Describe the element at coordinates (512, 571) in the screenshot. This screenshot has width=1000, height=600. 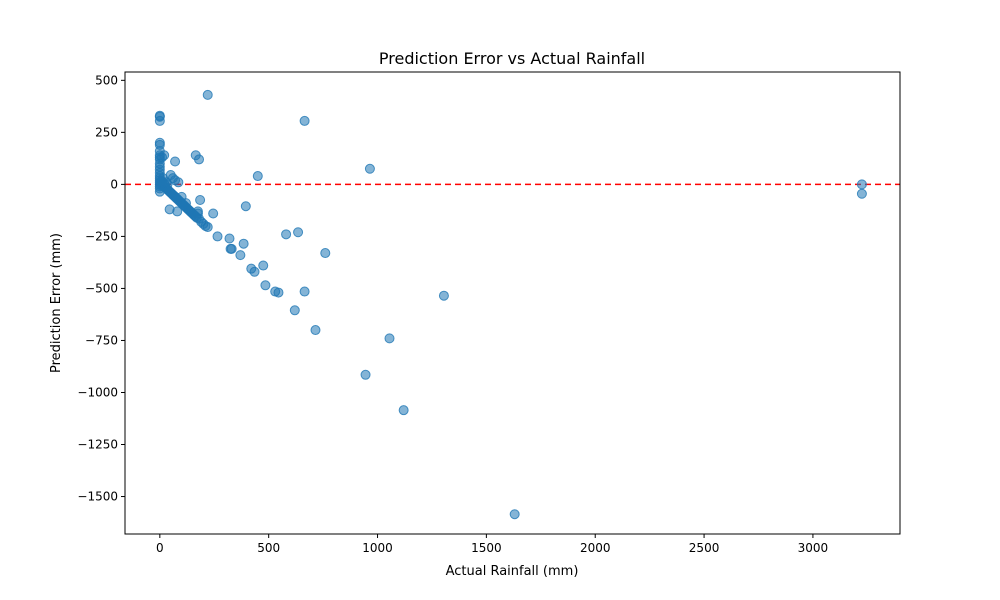
I see `x-axis-label: Actual Rainfall (mm)` at that location.